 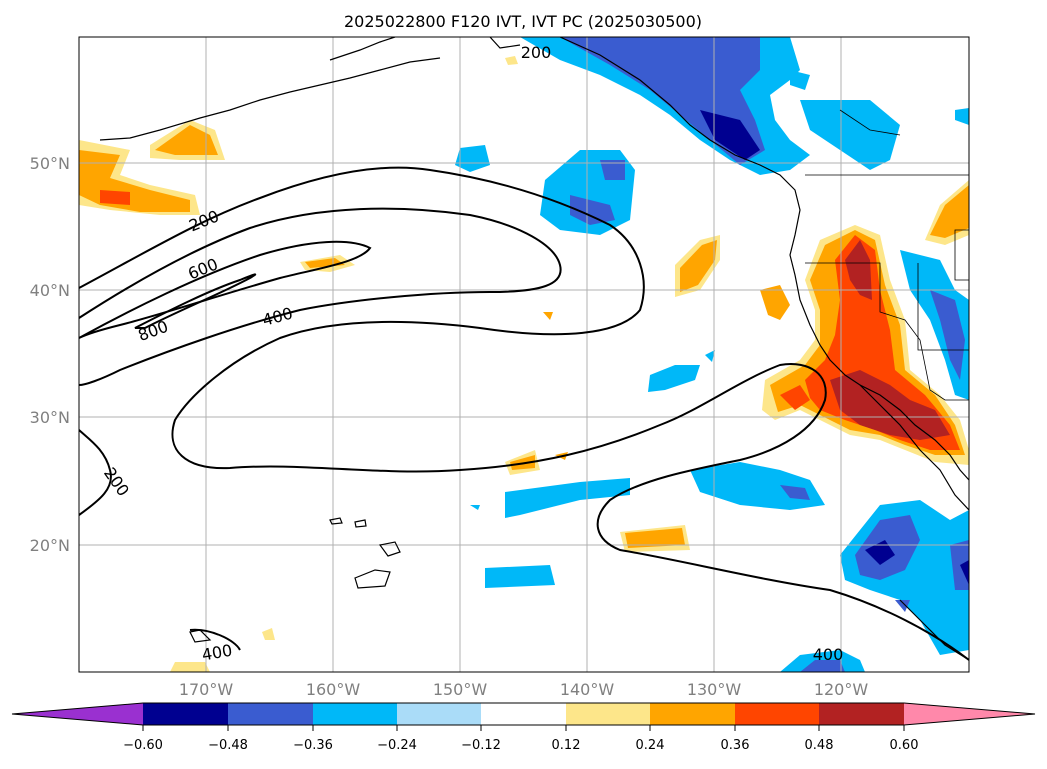 I want to click on lat-label: 30°N, so click(x=50, y=417).